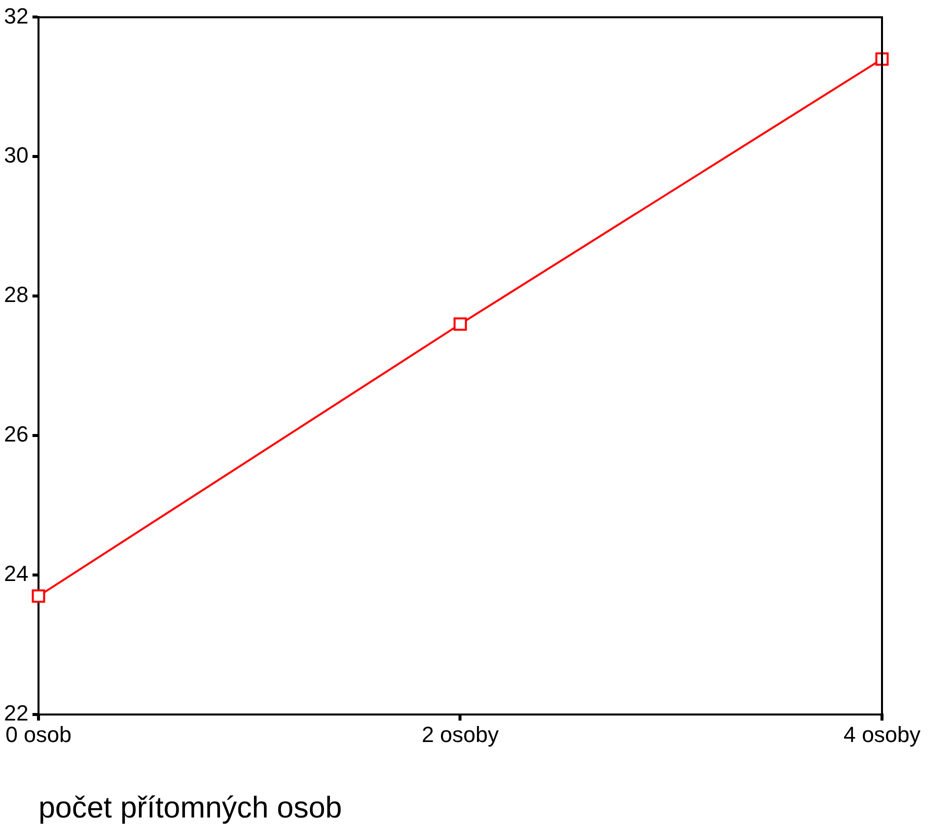 This screenshot has width=942, height=833. I want to click on y-tick-label: 24, so click(16, 573).